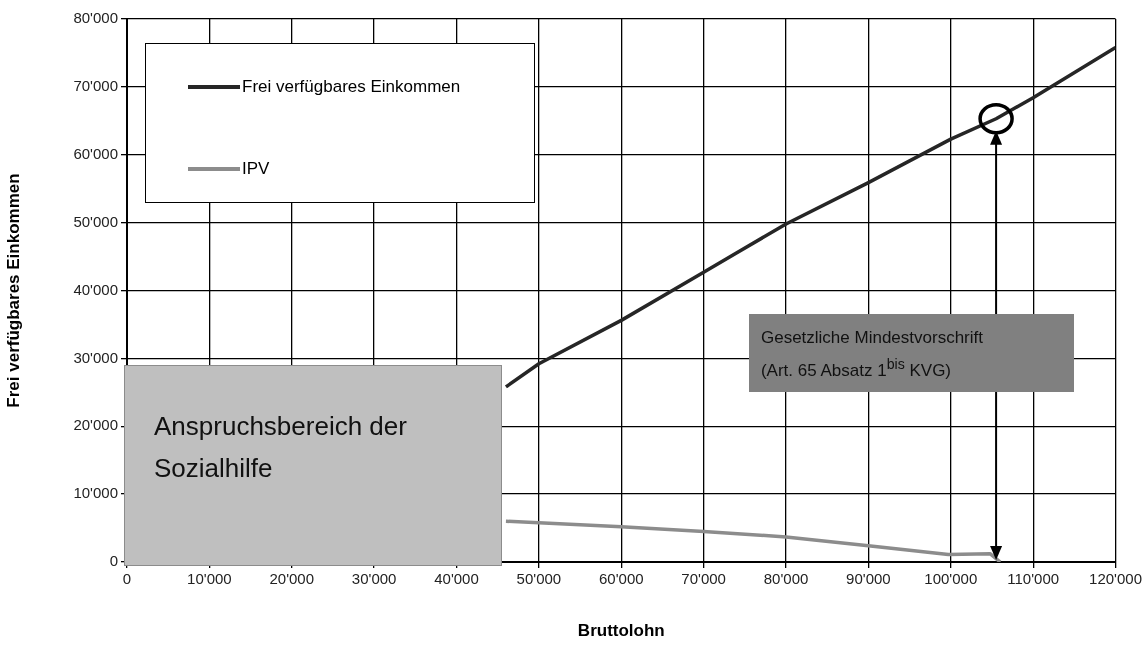 The height and width of the screenshot is (646, 1145). Describe the element at coordinates (1115, 579) in the screenshot. I see `x-tick-label: 120'000` at that location.